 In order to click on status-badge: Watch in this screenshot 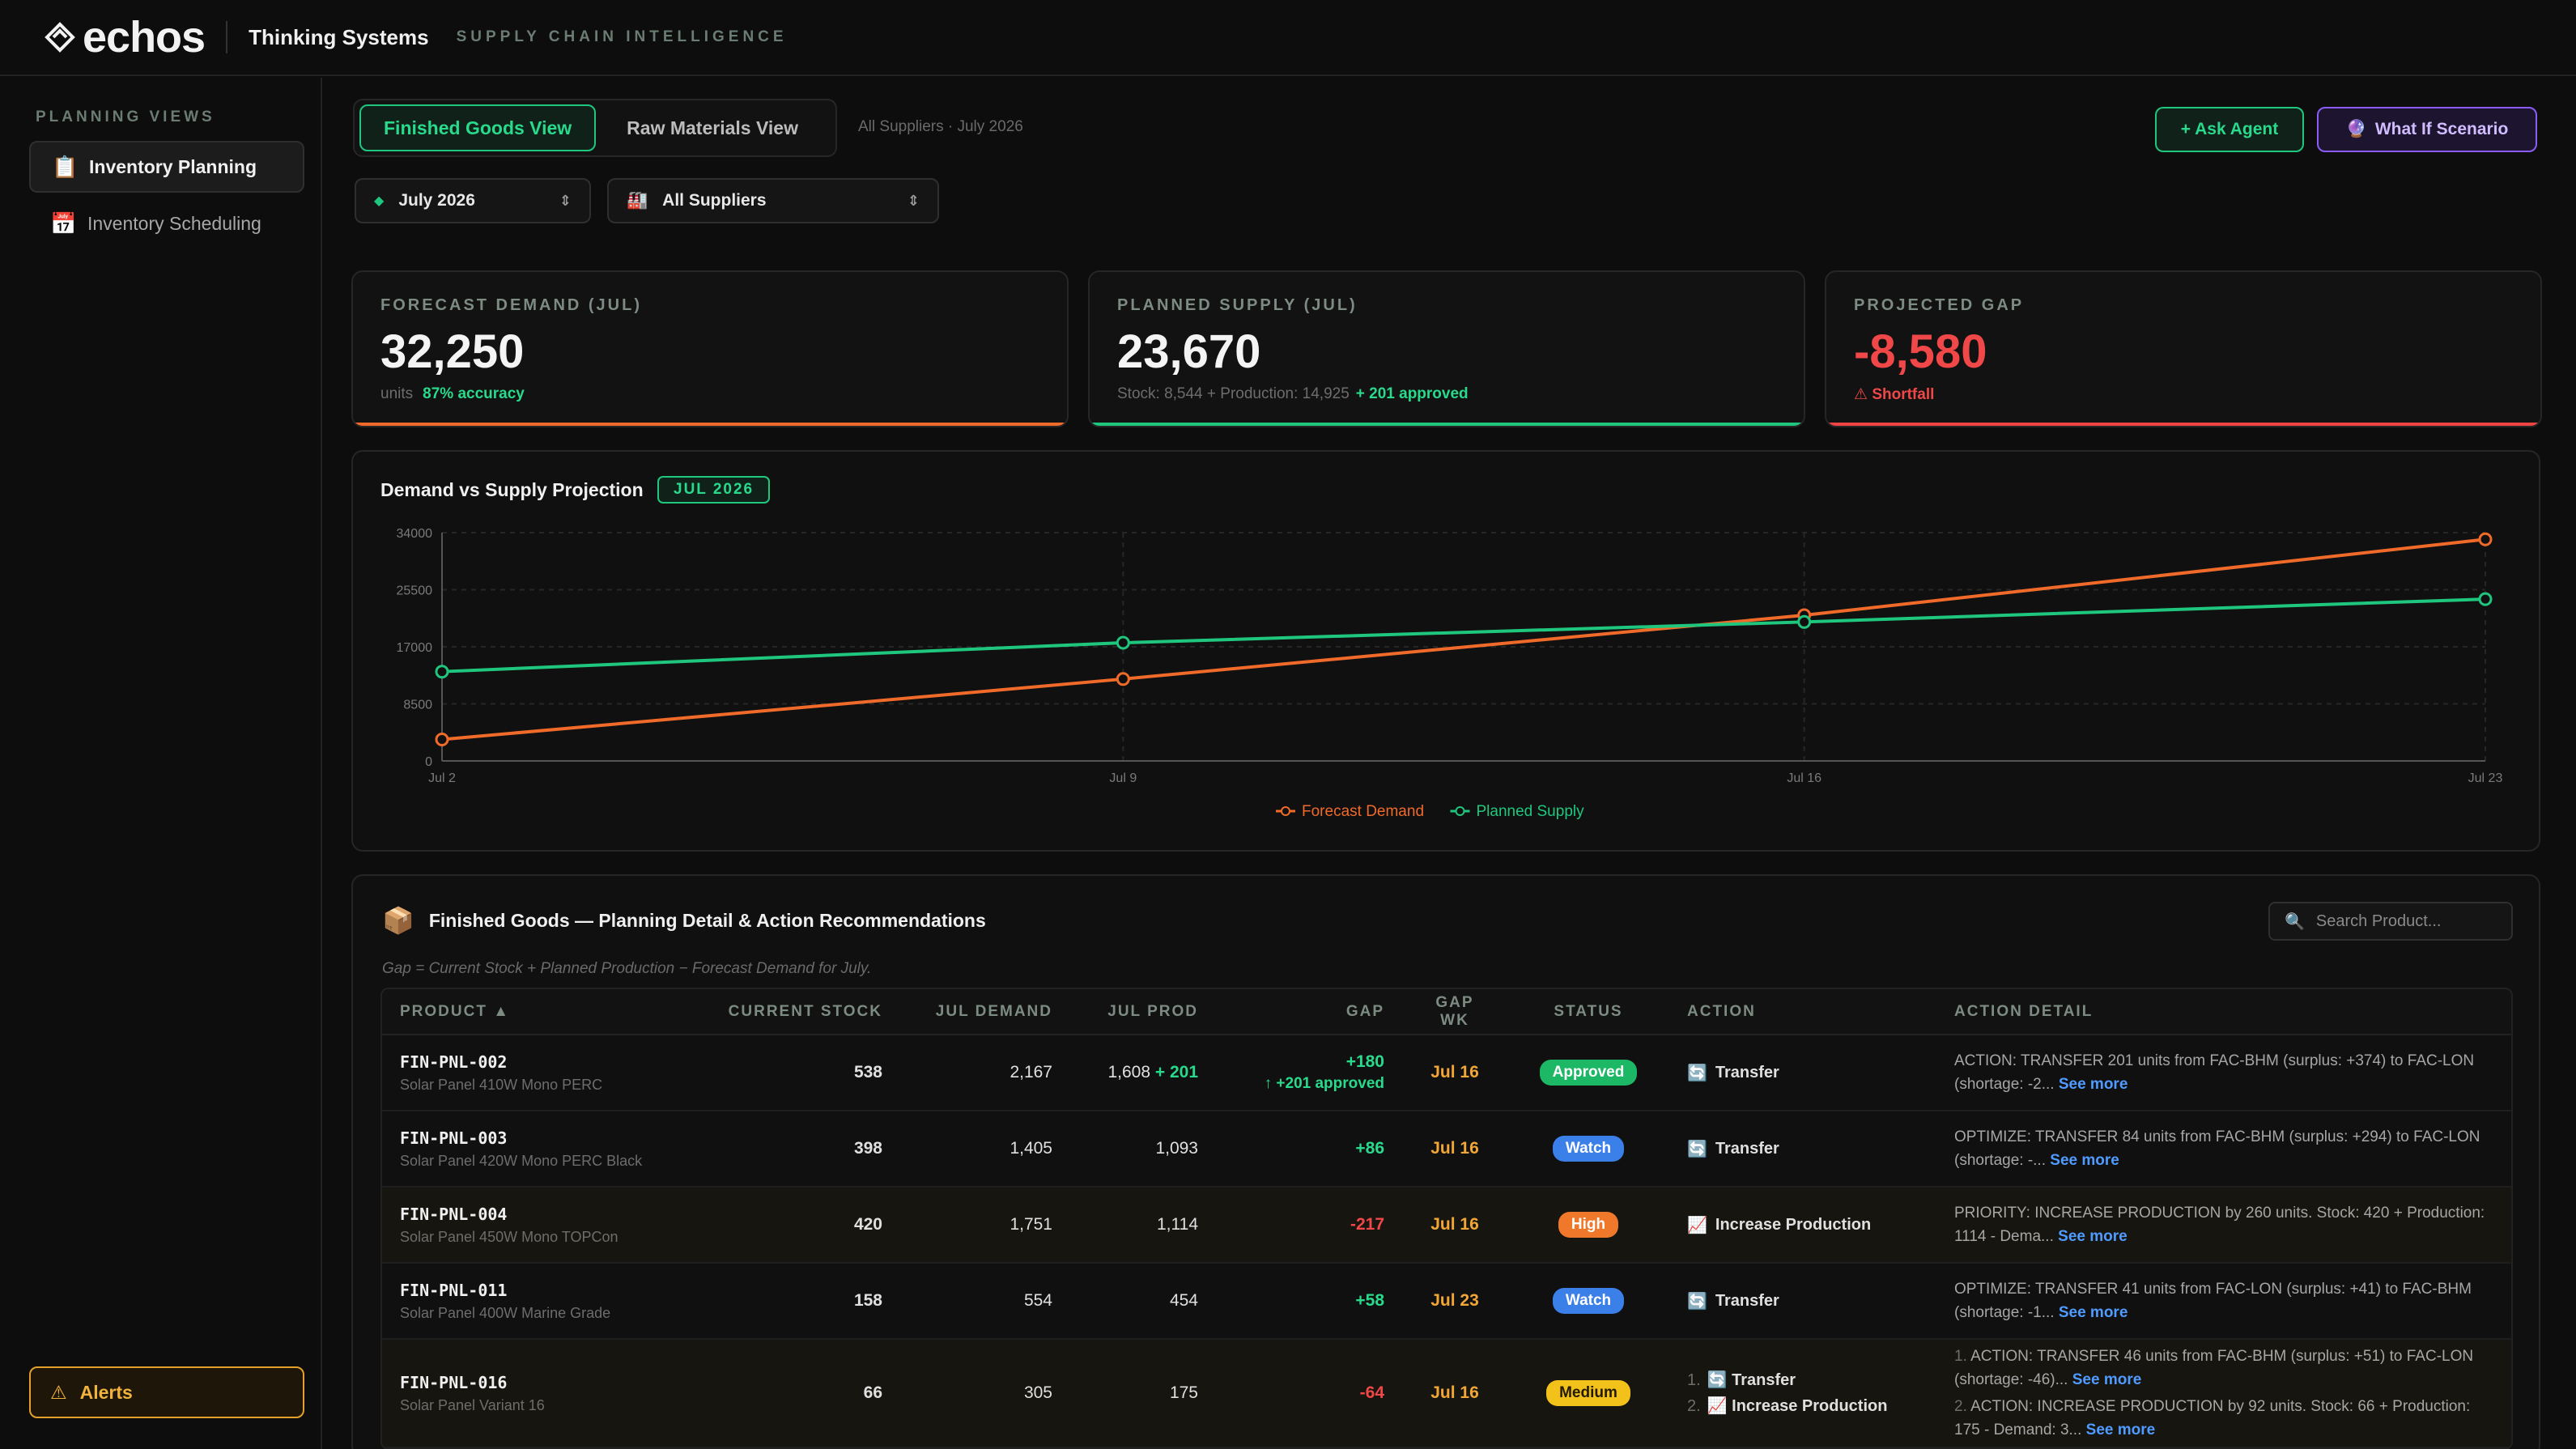, I will do `click(1588, 1149)`.